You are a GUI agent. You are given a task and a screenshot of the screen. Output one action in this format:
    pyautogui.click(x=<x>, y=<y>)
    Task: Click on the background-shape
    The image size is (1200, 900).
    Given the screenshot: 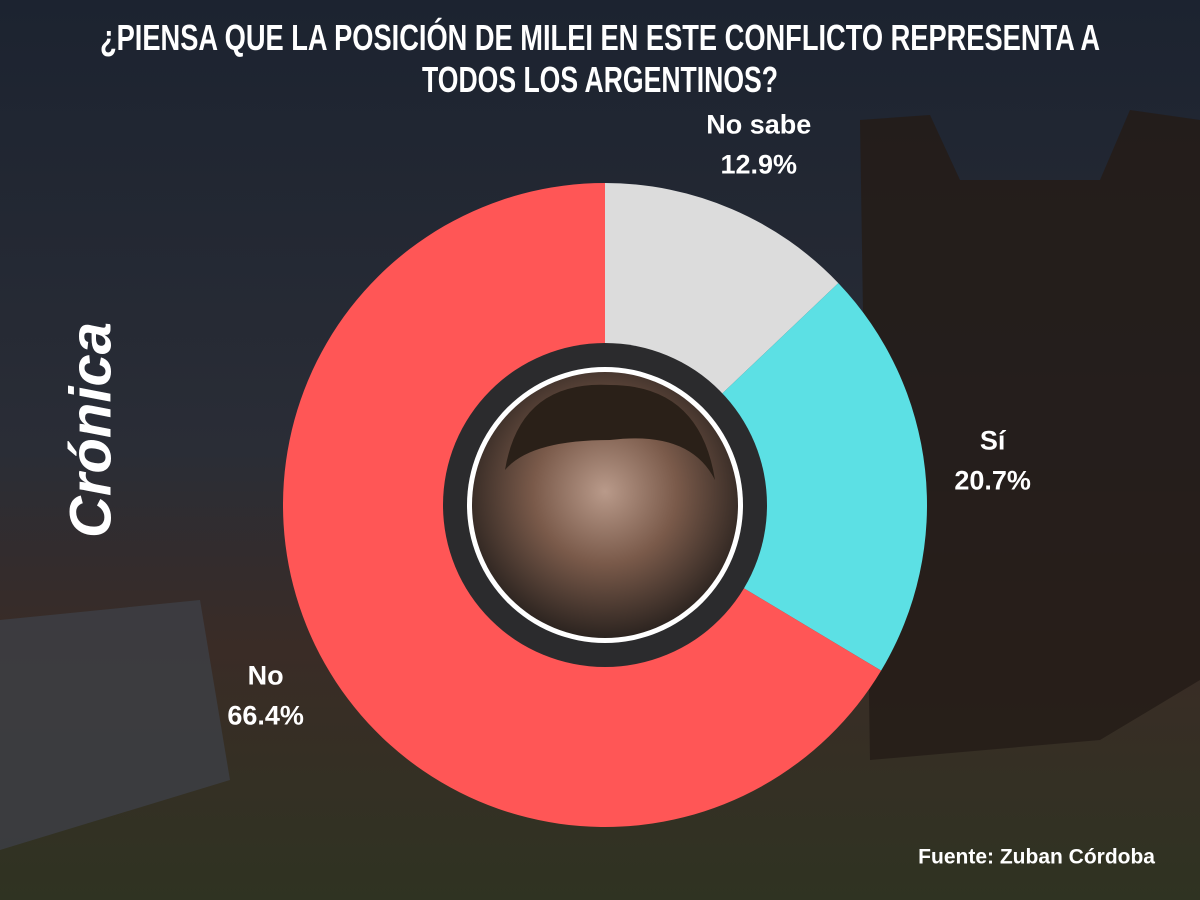 What is the action you would take?
    pyautogui.click(x=115, y=725)
    